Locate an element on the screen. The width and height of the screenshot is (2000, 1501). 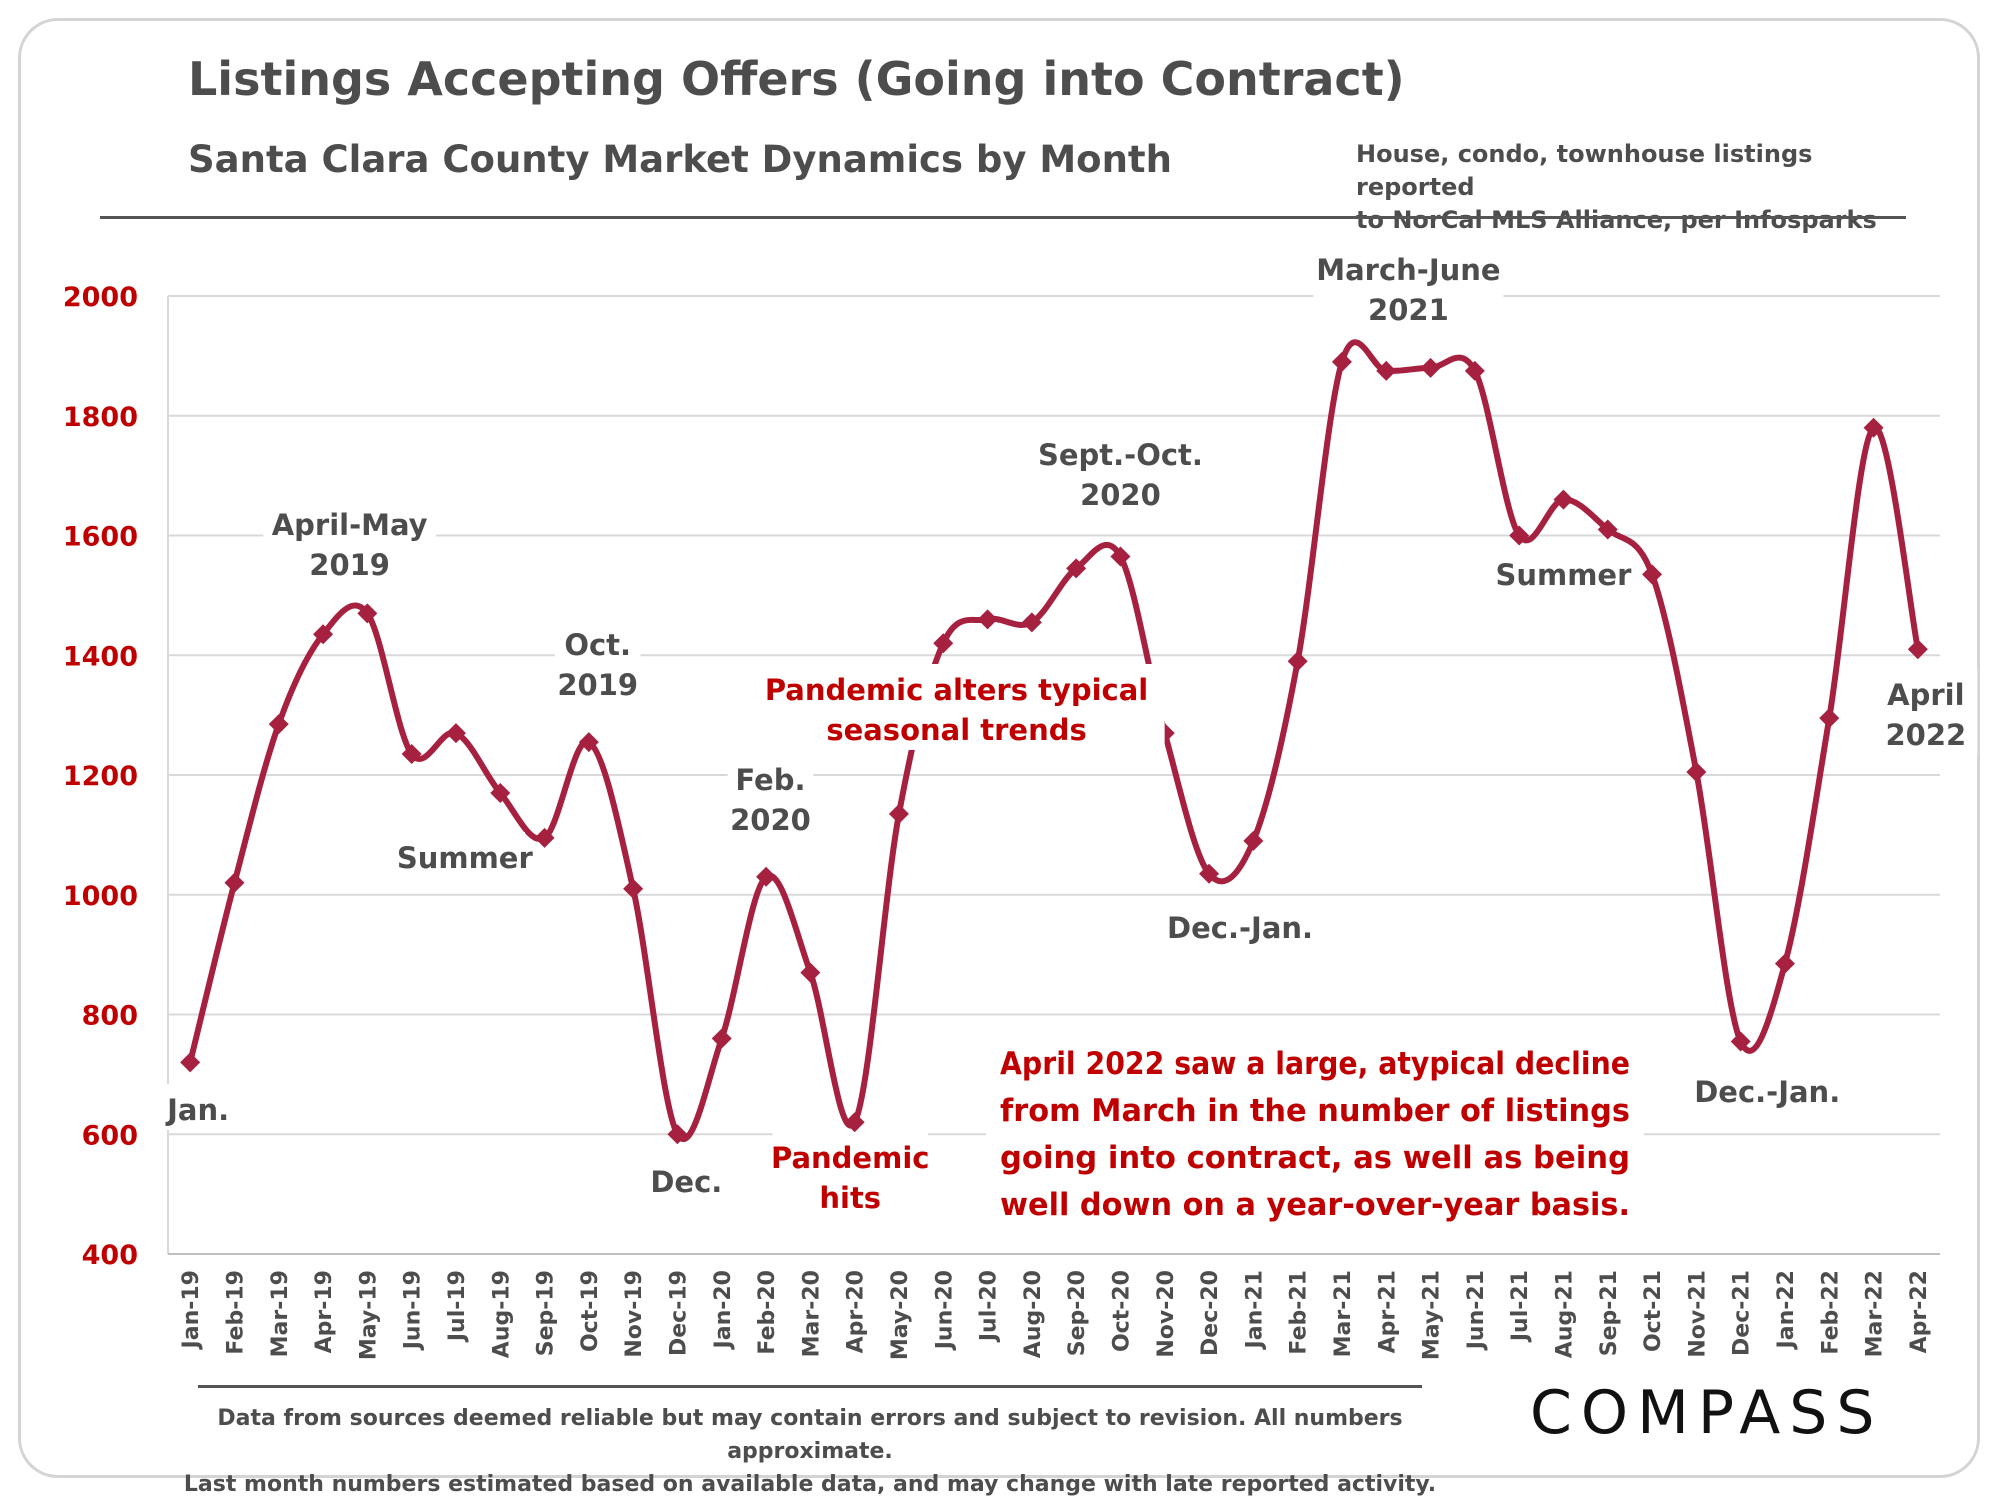
x-tick-label: Apr-21 is located at coordinates (1387, 1311).